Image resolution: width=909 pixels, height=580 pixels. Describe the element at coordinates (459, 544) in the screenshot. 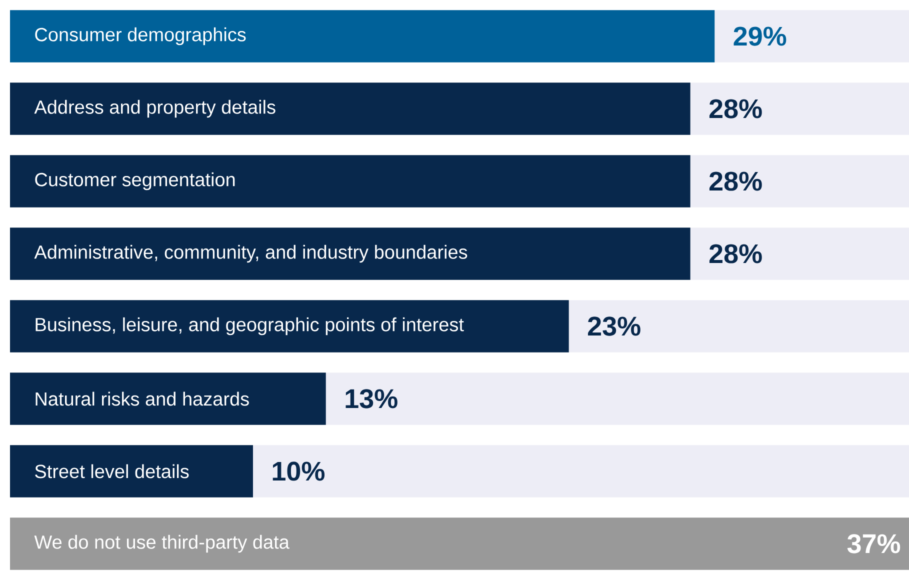

I see `bar` at that location.